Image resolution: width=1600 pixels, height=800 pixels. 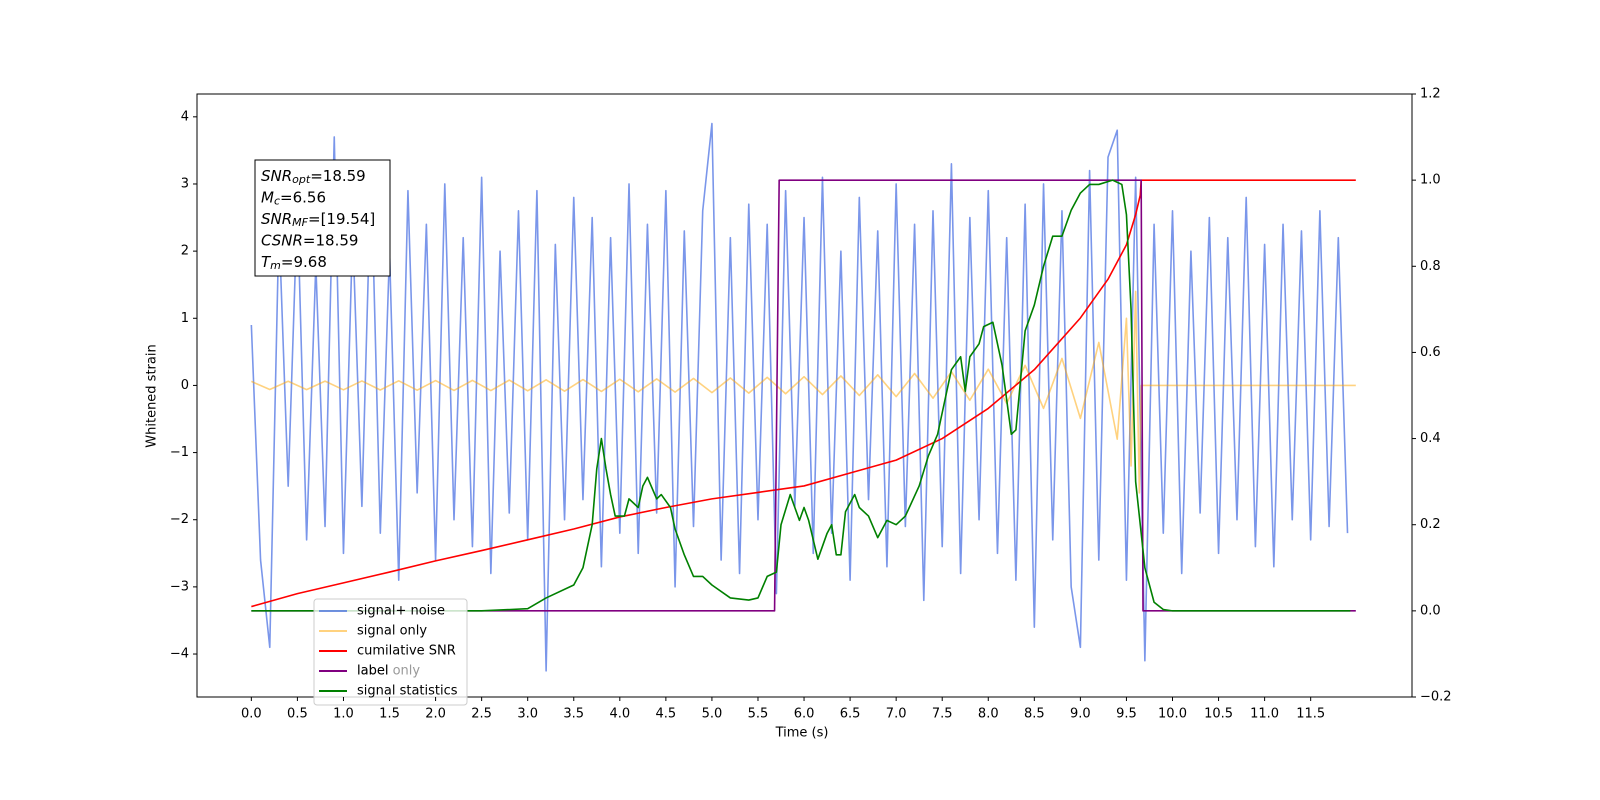 I want to click on y-tick-label: 2, so click(x=185, y=251).